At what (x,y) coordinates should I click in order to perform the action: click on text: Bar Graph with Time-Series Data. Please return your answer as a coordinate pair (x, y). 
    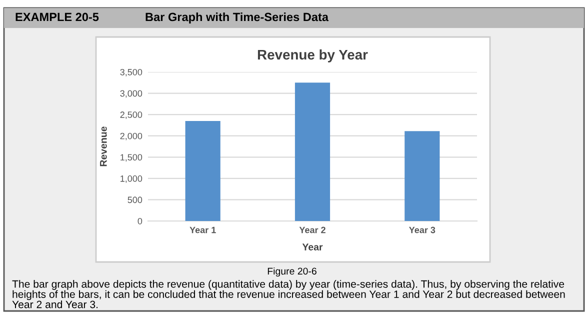
    Looking at the image, I should click on (237, 18).